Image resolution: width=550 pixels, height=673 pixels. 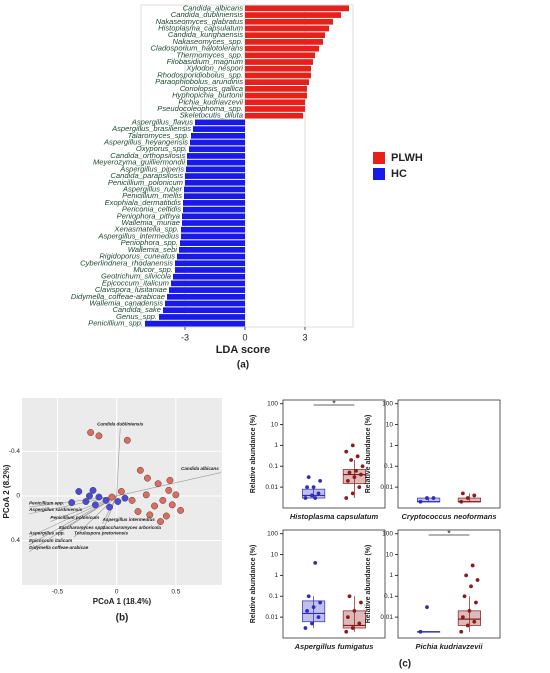 I want to click on category-label: Epicoccum_italicum, so click(x=135, y=282).